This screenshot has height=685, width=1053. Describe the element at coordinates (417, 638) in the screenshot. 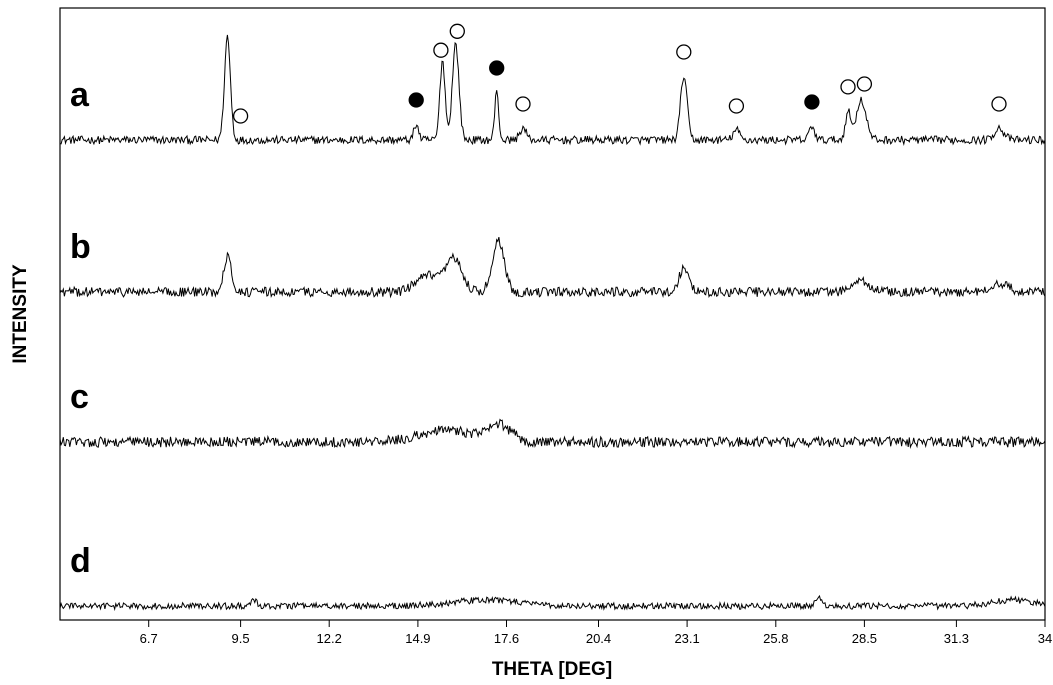

I see `x-tick-label: 14.9` at that location.